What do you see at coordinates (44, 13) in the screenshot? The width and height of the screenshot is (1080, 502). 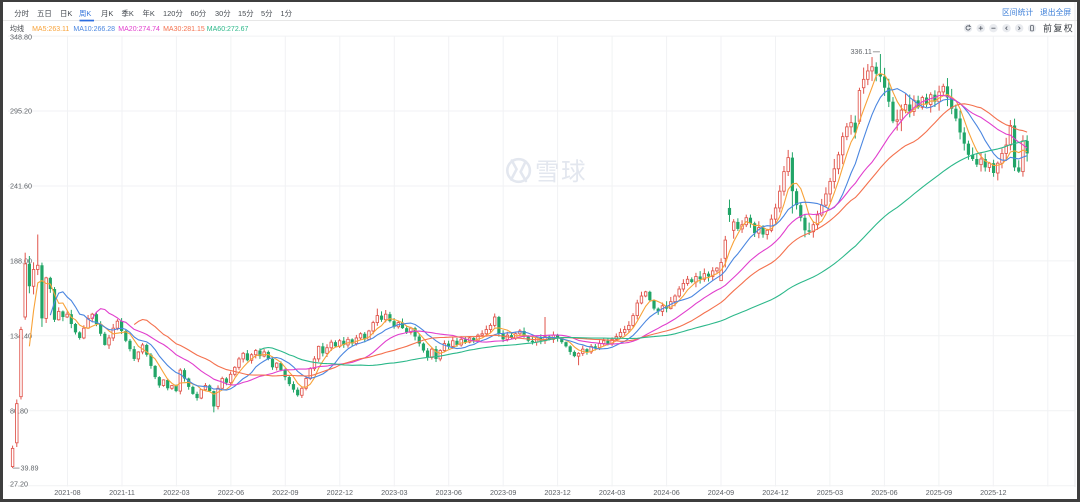 I see `svg-text: 五日` at bounding box center [44, 13].